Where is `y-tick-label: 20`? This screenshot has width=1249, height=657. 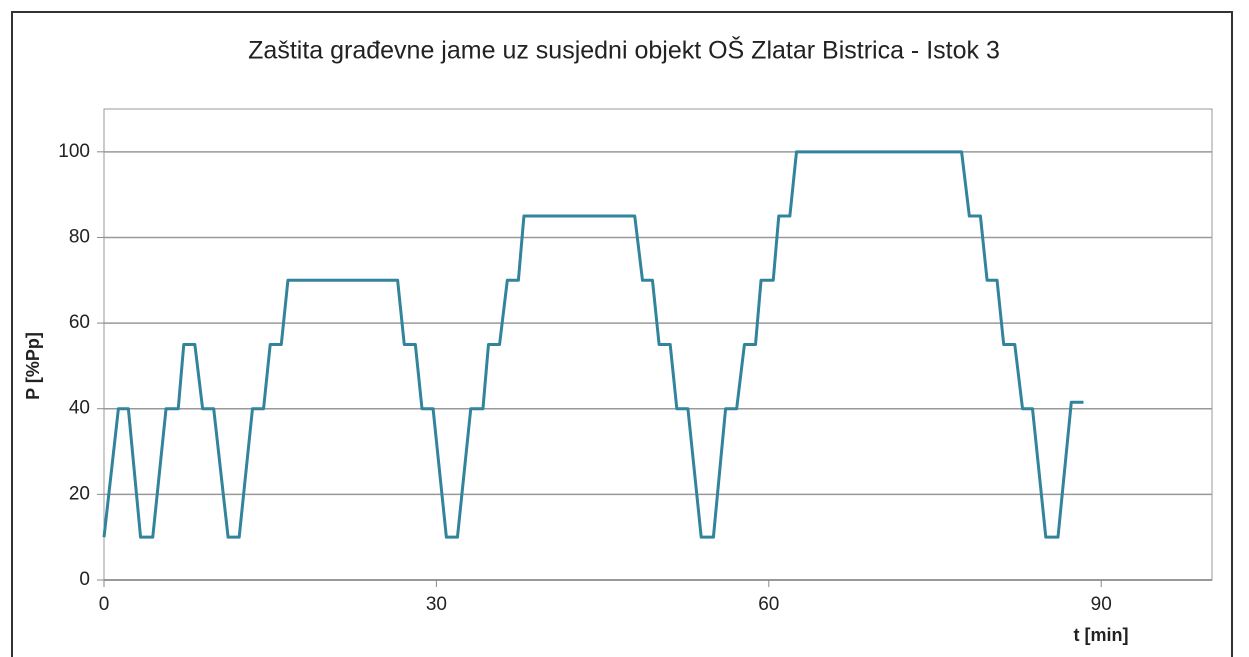
y-tick-label: 20 is located at coordinates (79, 493).